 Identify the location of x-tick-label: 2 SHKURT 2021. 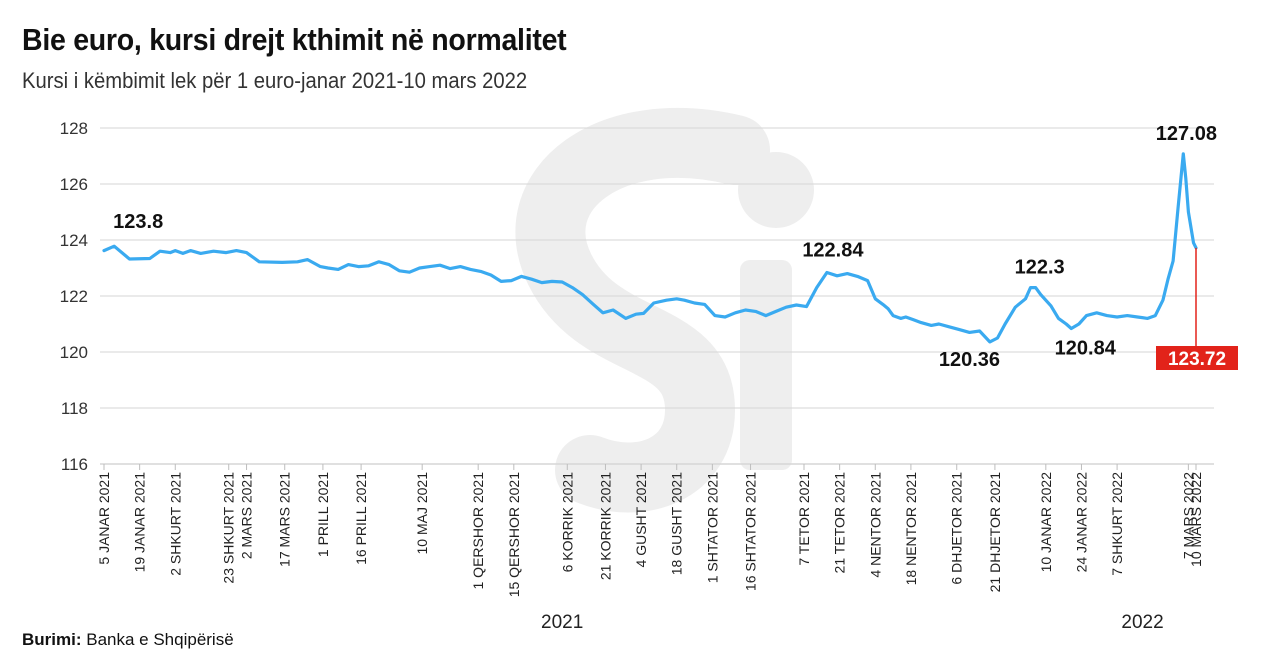
(175, 524).